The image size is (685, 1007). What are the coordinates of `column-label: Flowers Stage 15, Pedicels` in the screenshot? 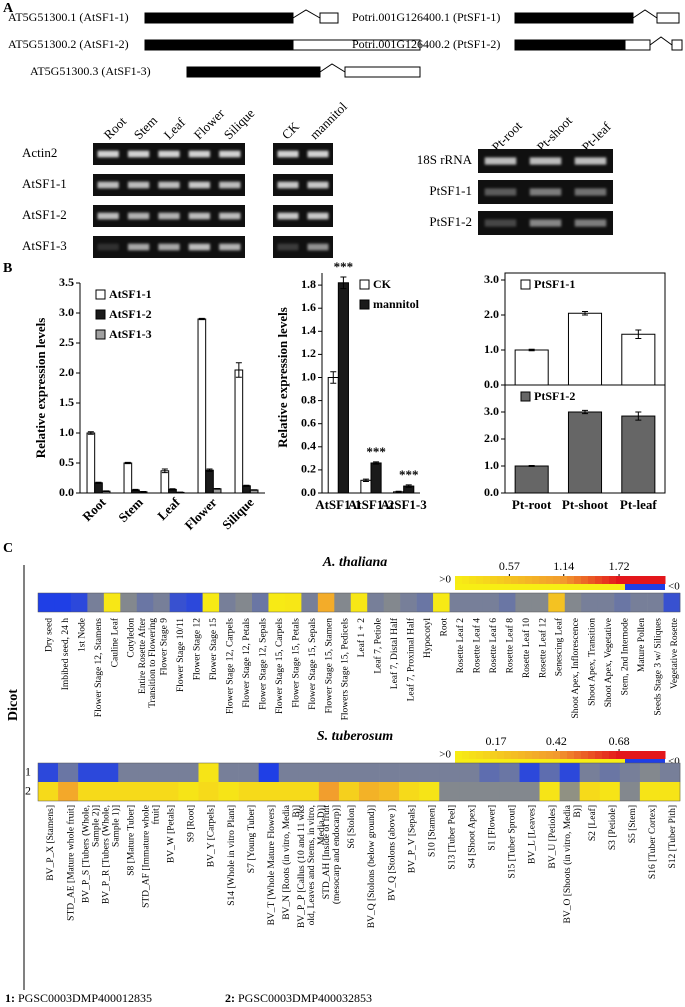 It's located at (346, 669).